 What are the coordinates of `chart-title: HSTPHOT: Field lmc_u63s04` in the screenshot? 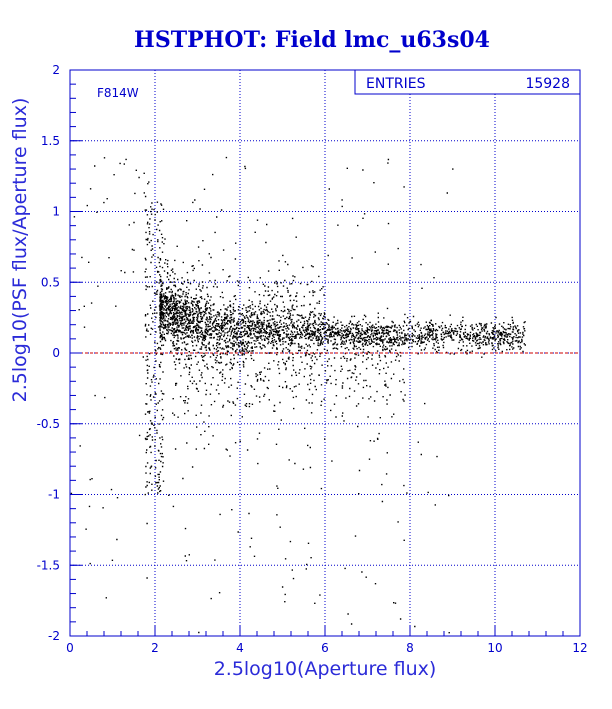 It's located at (312, 40).